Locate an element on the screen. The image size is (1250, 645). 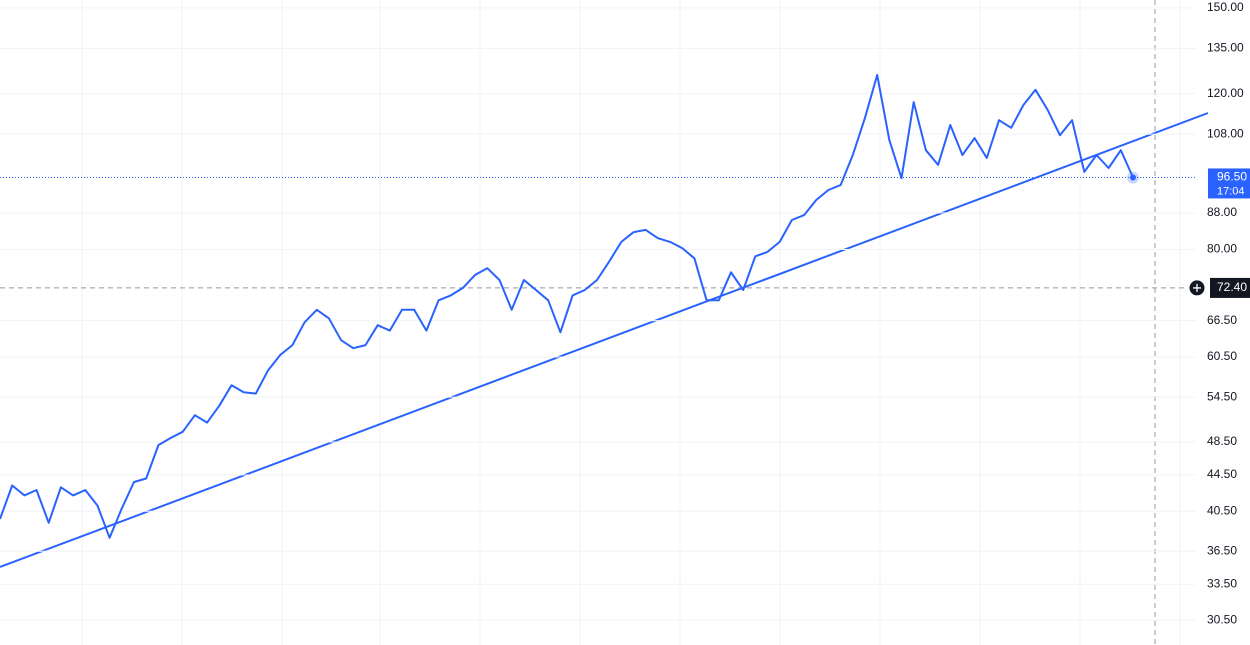
y-tick-label: 30.50 is located at coordinates (1222, 619).